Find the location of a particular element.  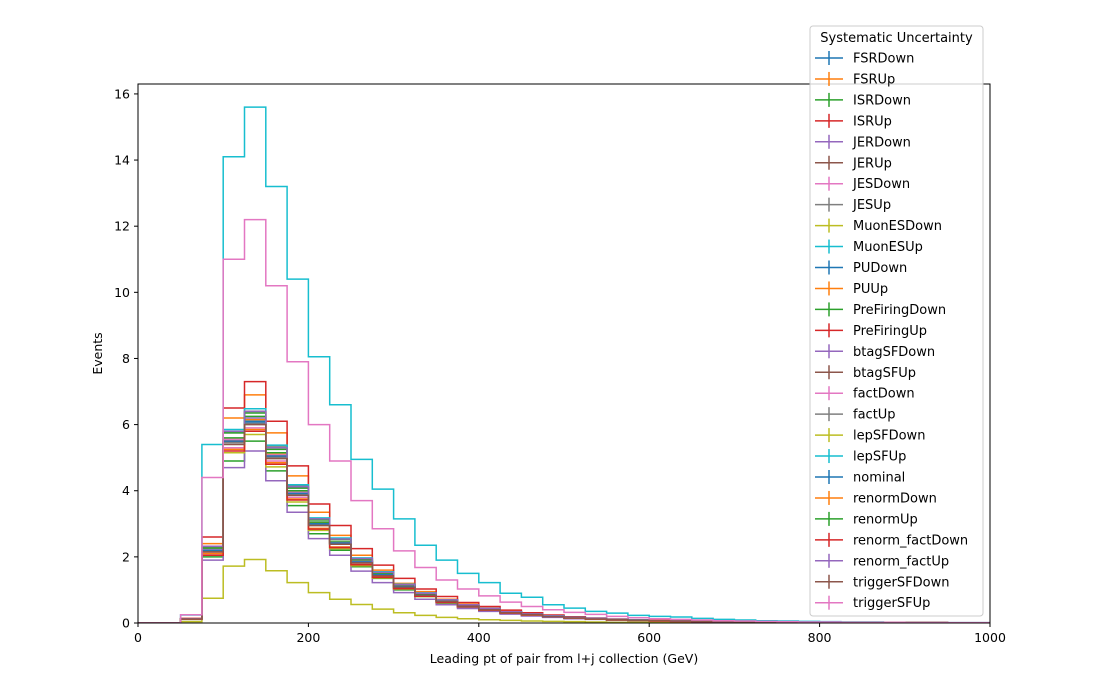

legend-item: ISRDown is located at coordinates (863, 100).